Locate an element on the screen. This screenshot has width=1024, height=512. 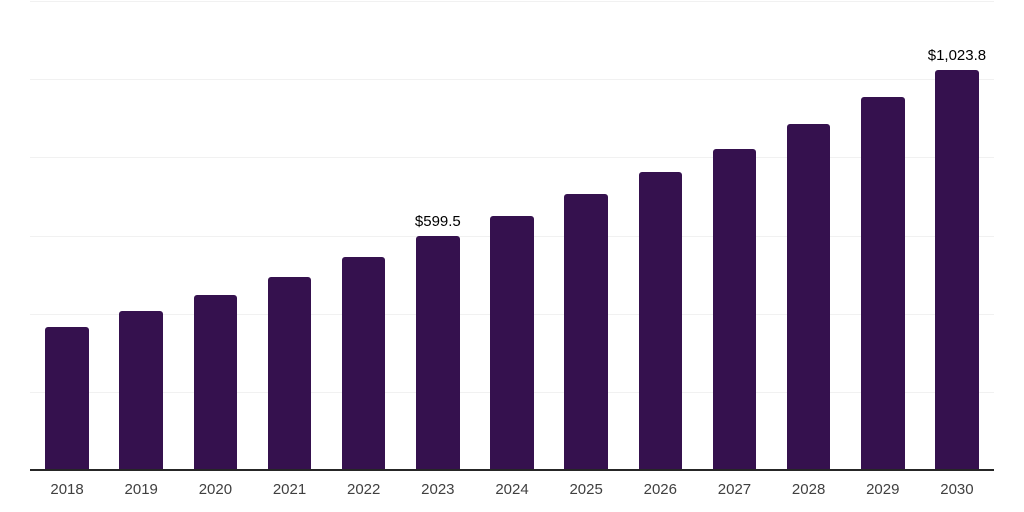
bar-2020 is located at coordinates (215, 382).